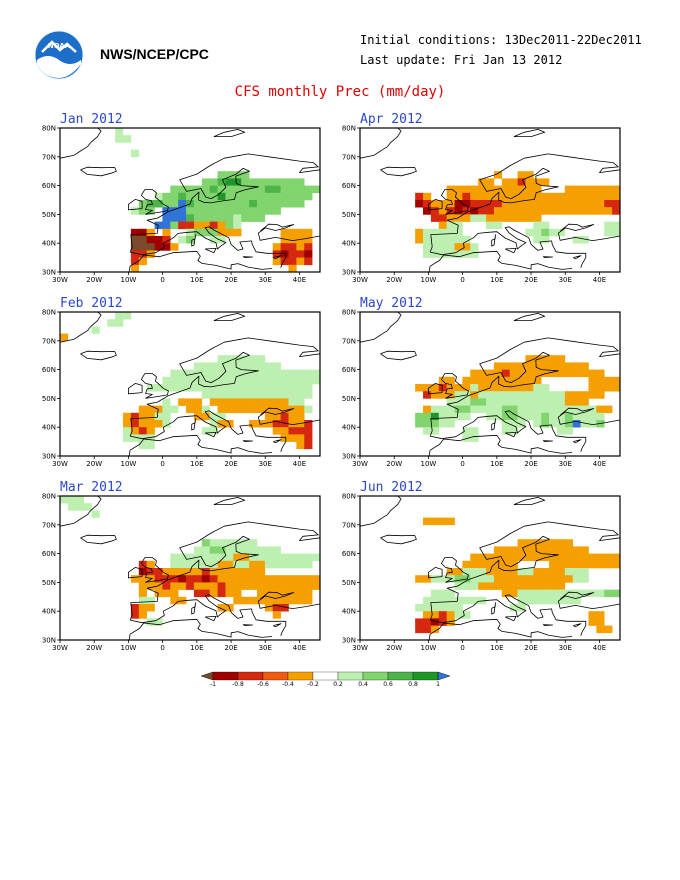 Image resolution: width=680 pixels, height=880 pixels. What do you see at coordinates (501, 40) in the screenshot?
I see `initial-conditions: Initial conditions: 13Dec2011-22Dec2011` at bounding box center [501, 40].